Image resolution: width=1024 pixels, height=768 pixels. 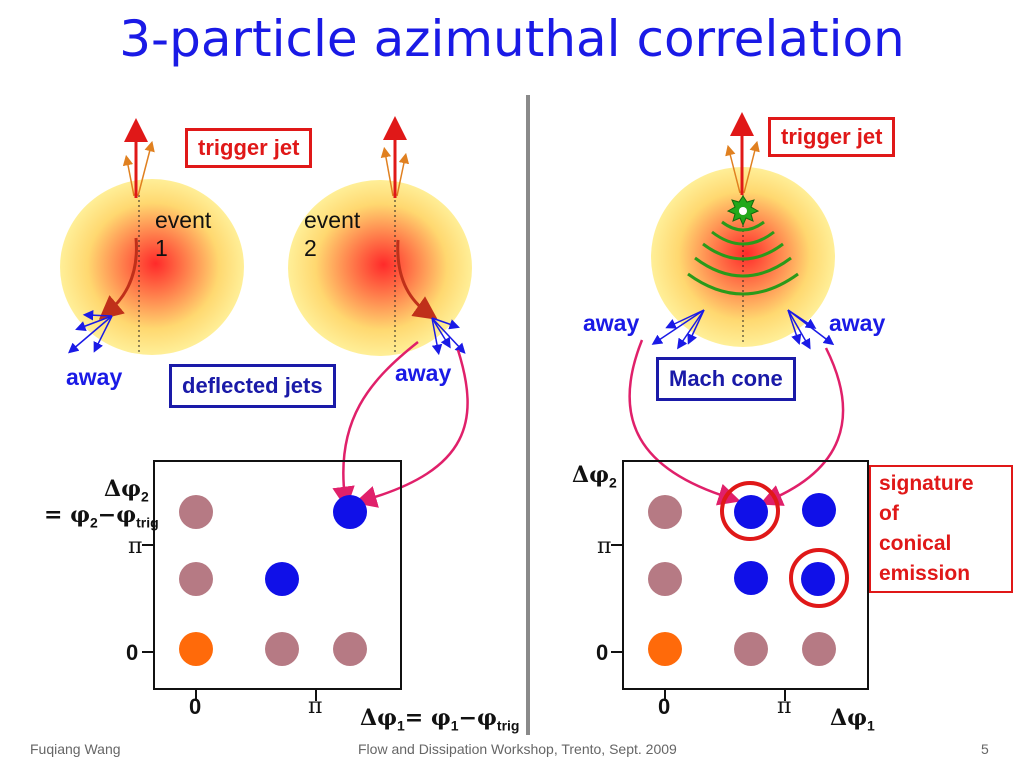 I want to click on away-label-right-left: away, so click(x=611, y=323).